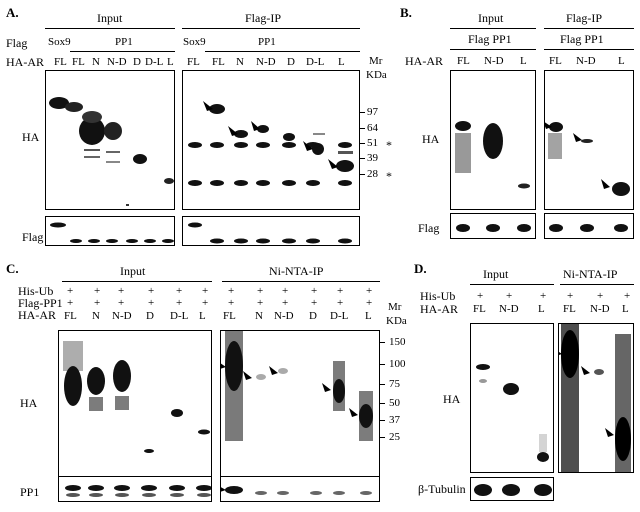 The width and height of the screenshot is (640, 512). Describe the element at coordinates (30, 492) in the screenshot. I see `panel-c-pp1-label: PP1` at that location.